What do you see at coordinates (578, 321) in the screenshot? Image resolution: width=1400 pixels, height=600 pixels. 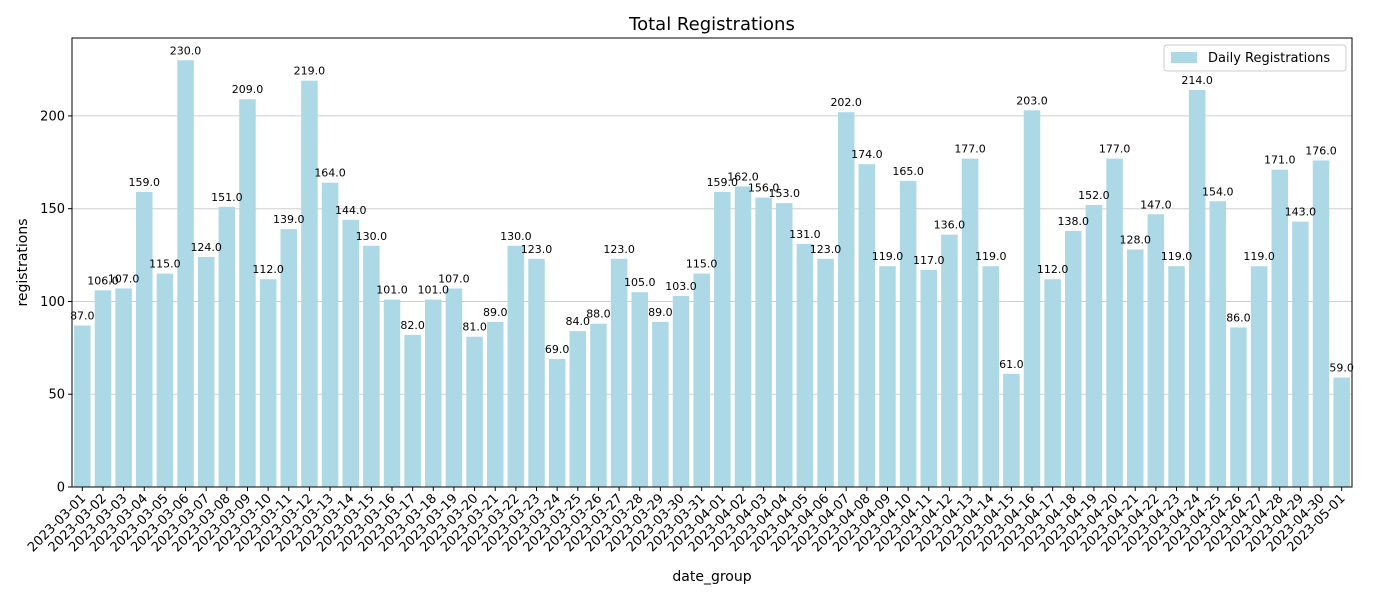 I see `data-label: 84.0` at bounding box center [578, 321].